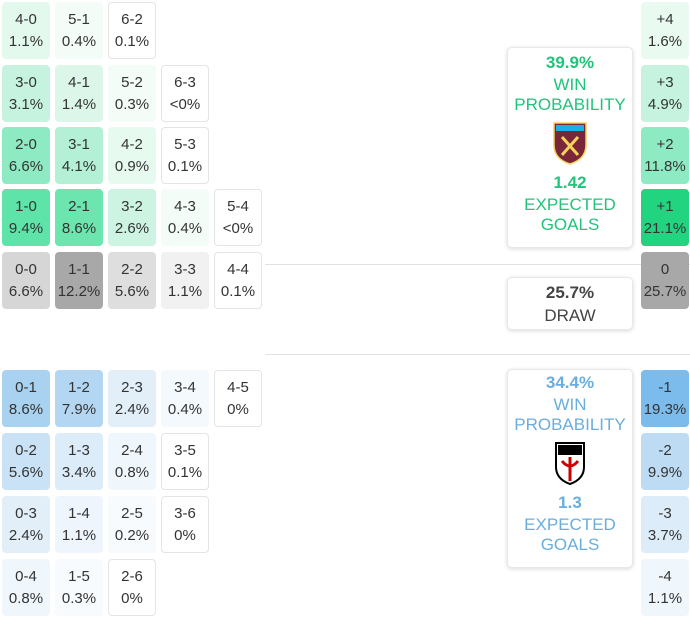 This screenshot has width=690, height=619. What do you see at coordinates (665, 155) in the screenshot?
I see `score-cell: +2 11.8%` at bounding box center [665, 155].